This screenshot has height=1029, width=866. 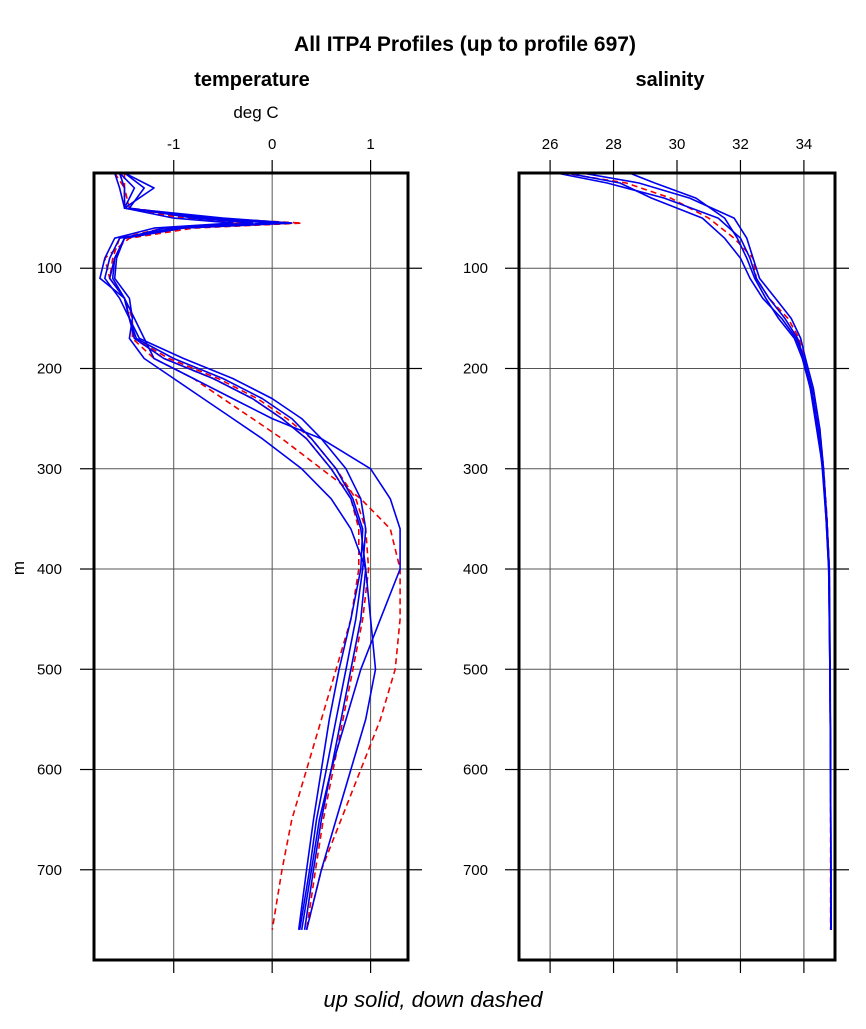 What do you see at coordinates (252, 80) in the screenshot?
I see `temperature-panel-title: temperature` at bounding box center [252, 80].